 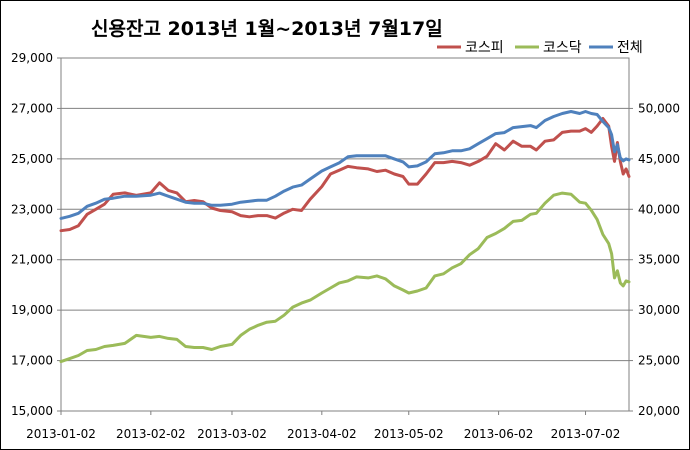 What do you see at coordinates (499, 434) in the screenshot?
I see `x-tick-label: 2013-06-02` at bounding box center [499, 434].